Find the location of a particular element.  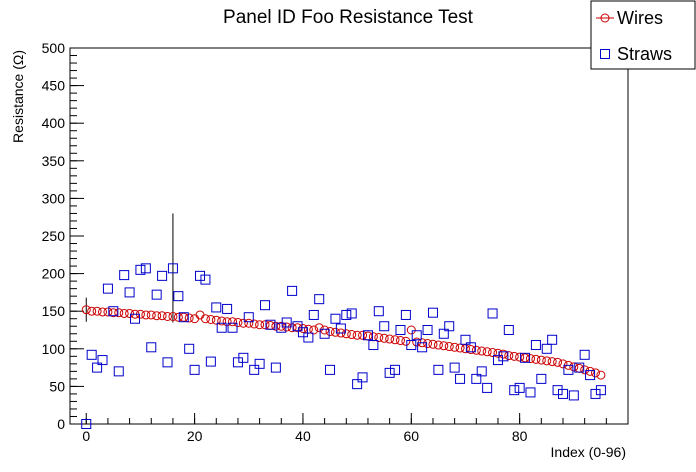

x-tick-label: 20 is located at coordinates (195, 436).